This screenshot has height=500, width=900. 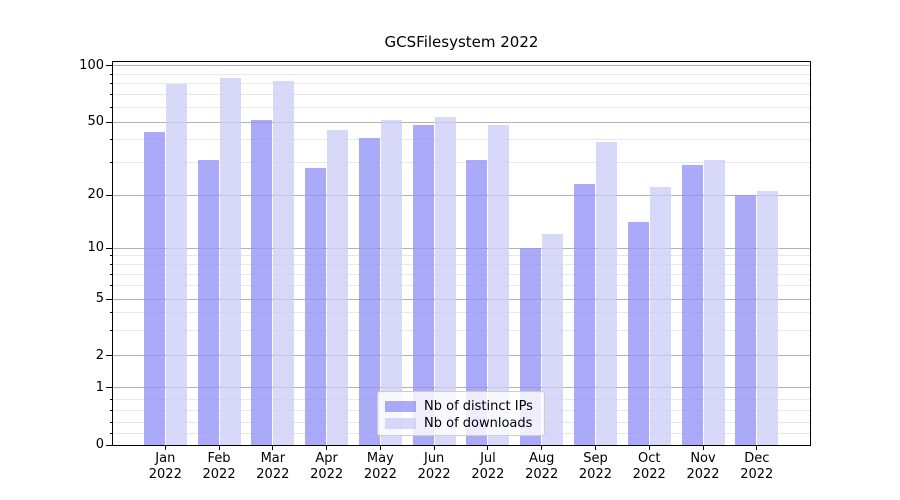 I want to click on y-tick-label: 5, so click(x=99, y=298).